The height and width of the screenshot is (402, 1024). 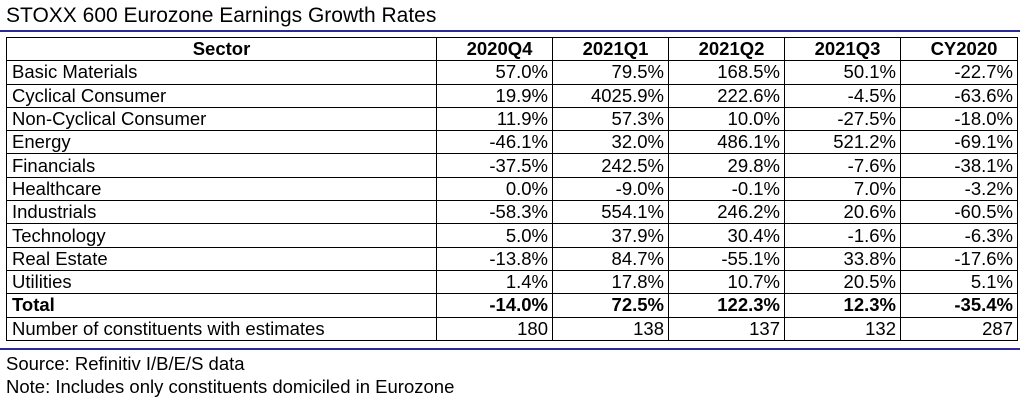 I want to click on total-value-cell: -14.0%, so click(x=494, y=305).